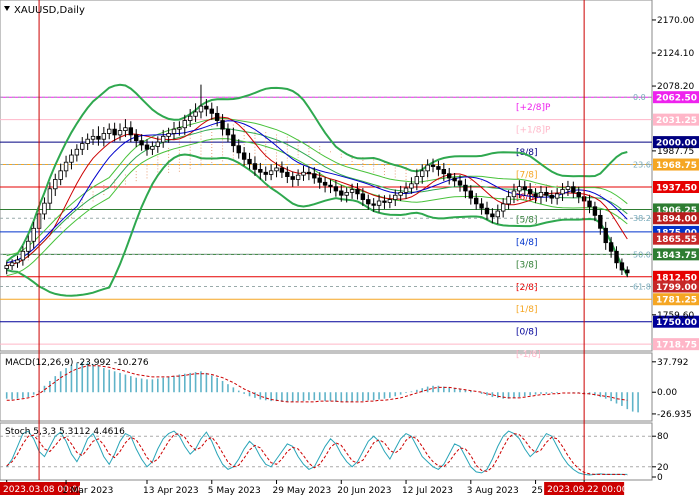 The height and width of the screenshot is (500, 700). I want to click on macd-ytick-label-0: 37.792, so click(673, 363).